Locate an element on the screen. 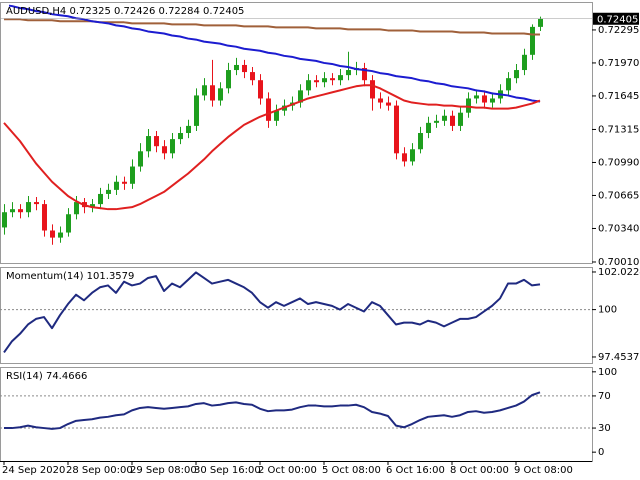  x-tick-label: 30 Sep 16:00 is located at coordinates (227, 470).